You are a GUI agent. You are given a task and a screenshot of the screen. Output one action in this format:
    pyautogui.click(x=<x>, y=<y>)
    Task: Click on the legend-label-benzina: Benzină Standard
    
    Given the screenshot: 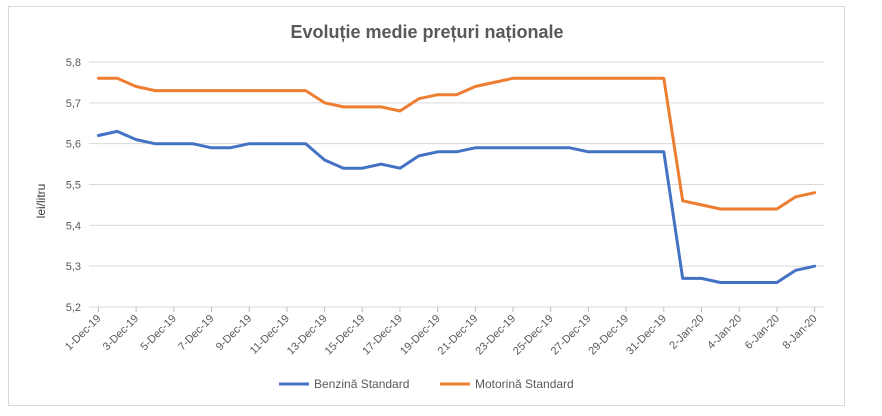 What is the action you would take?
    pyautogui.click(x=361, y=384)
    